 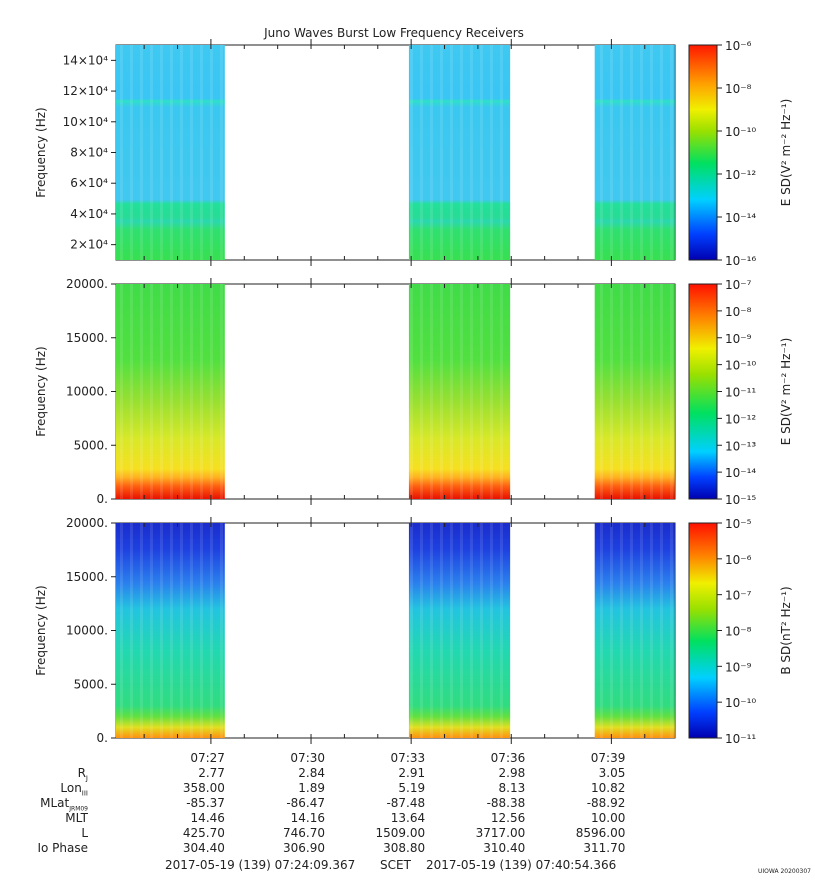 I want to click on ephemeris-value: 1.89, so click(x=312, y=788).